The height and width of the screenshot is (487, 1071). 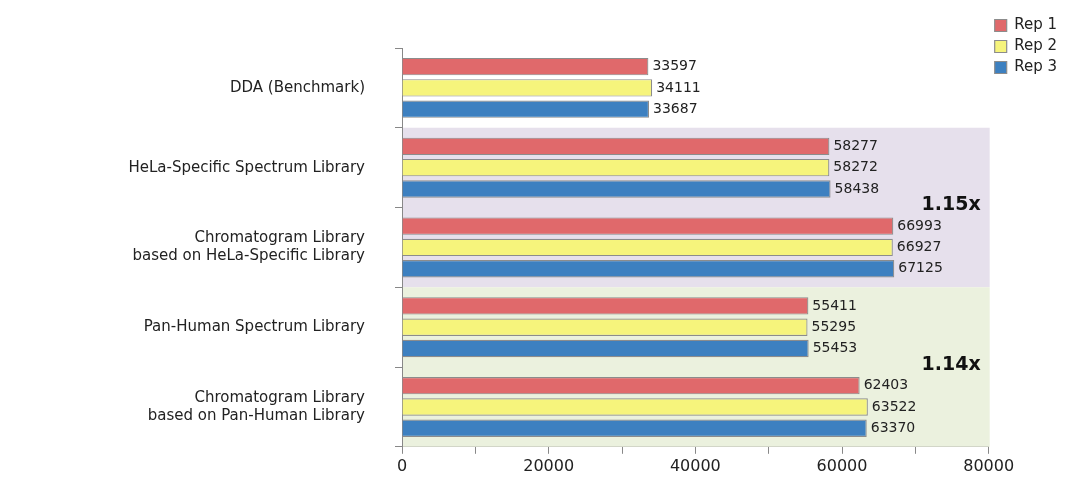 I want to click on legend-label: Rep 1, so click(x=1035, y=24).